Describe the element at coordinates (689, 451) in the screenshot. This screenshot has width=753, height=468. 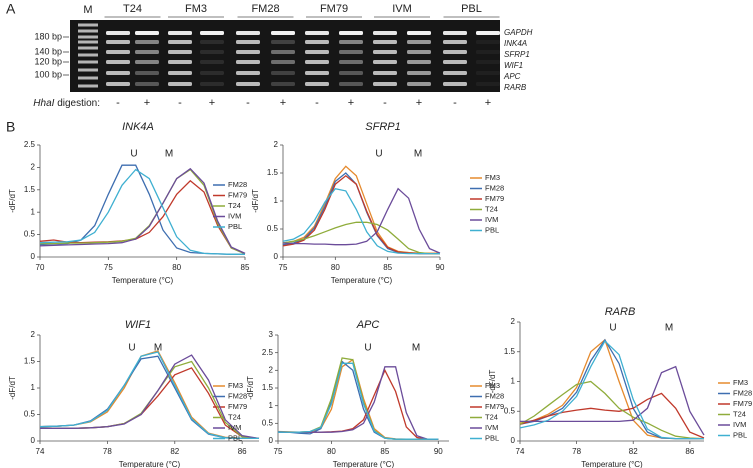
I see `x-tick-label: 86` at that location.